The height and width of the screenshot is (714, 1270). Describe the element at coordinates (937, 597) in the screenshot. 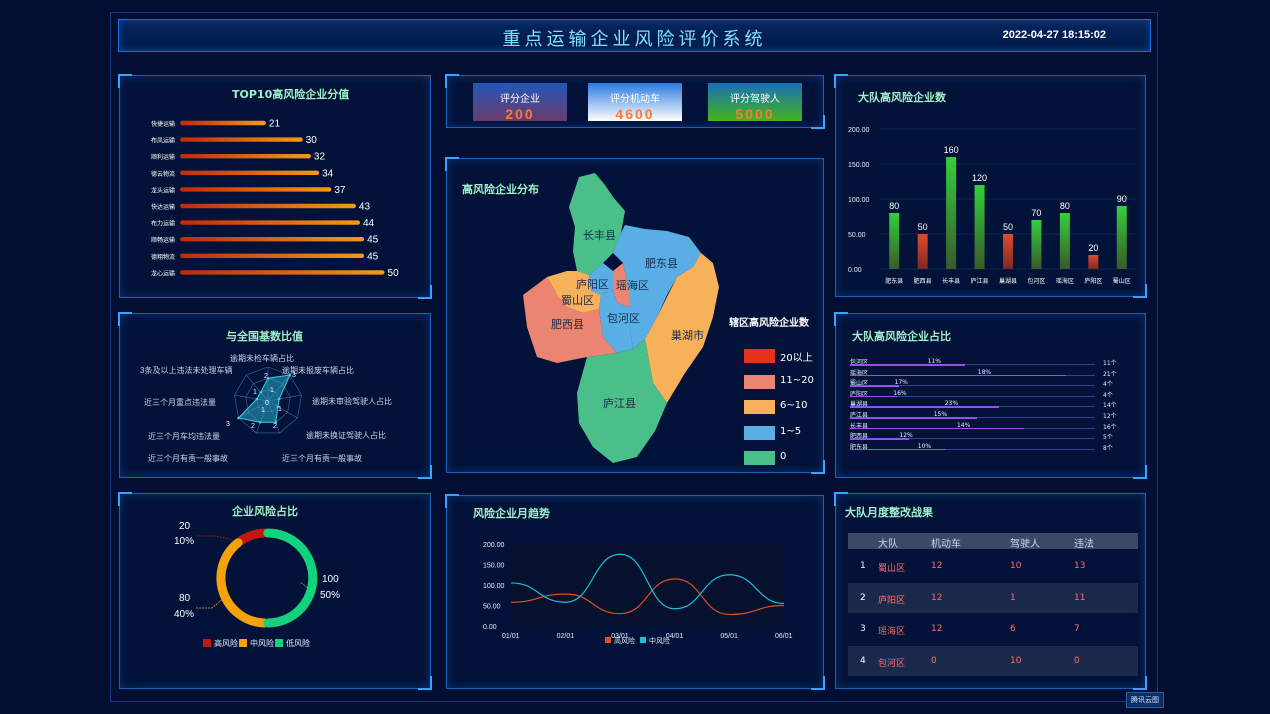

I see `monthly-cell-vehicle: 12` at that location.